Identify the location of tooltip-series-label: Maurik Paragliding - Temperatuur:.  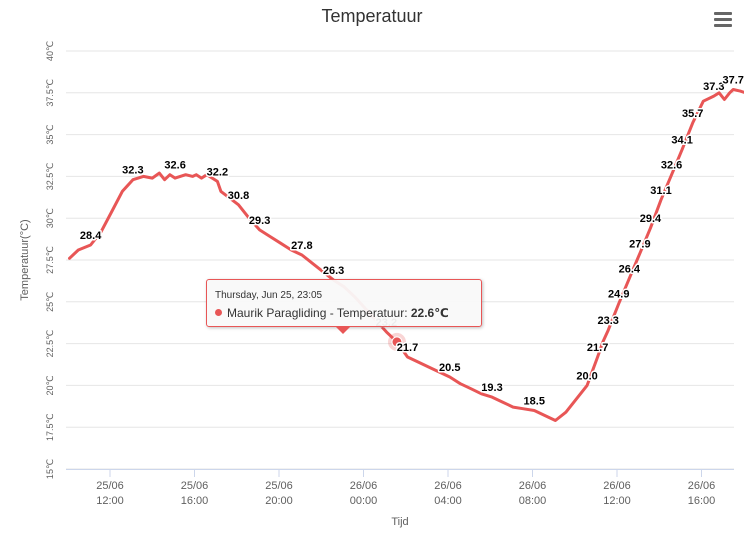
(319, 313).